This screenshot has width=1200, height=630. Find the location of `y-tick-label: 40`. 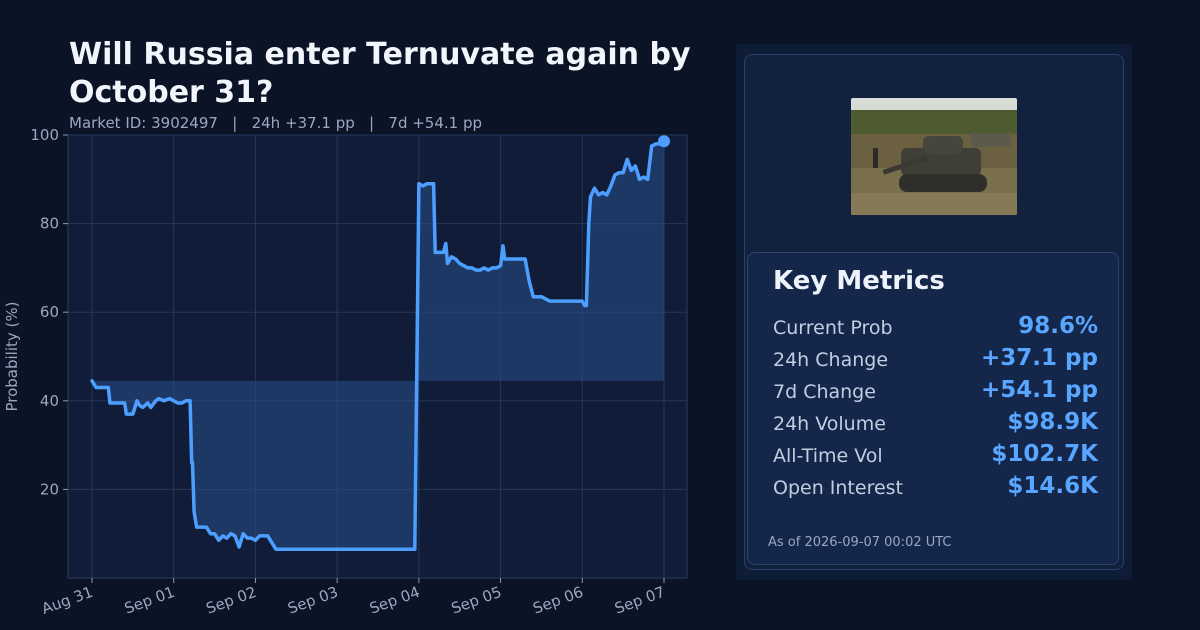

y-tick-label: 40 is located at coordinates (49, 401).